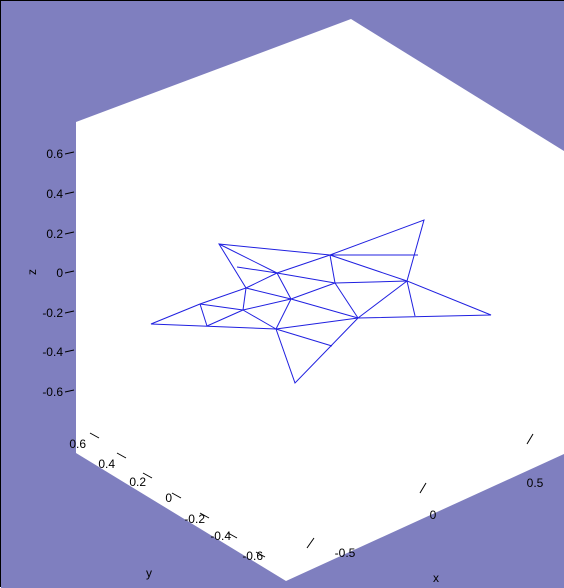  What do you see at coordinates (77, 444) in the screenshot?
I see `y-tick-label: 0.6` at bounding box center [77, 444].